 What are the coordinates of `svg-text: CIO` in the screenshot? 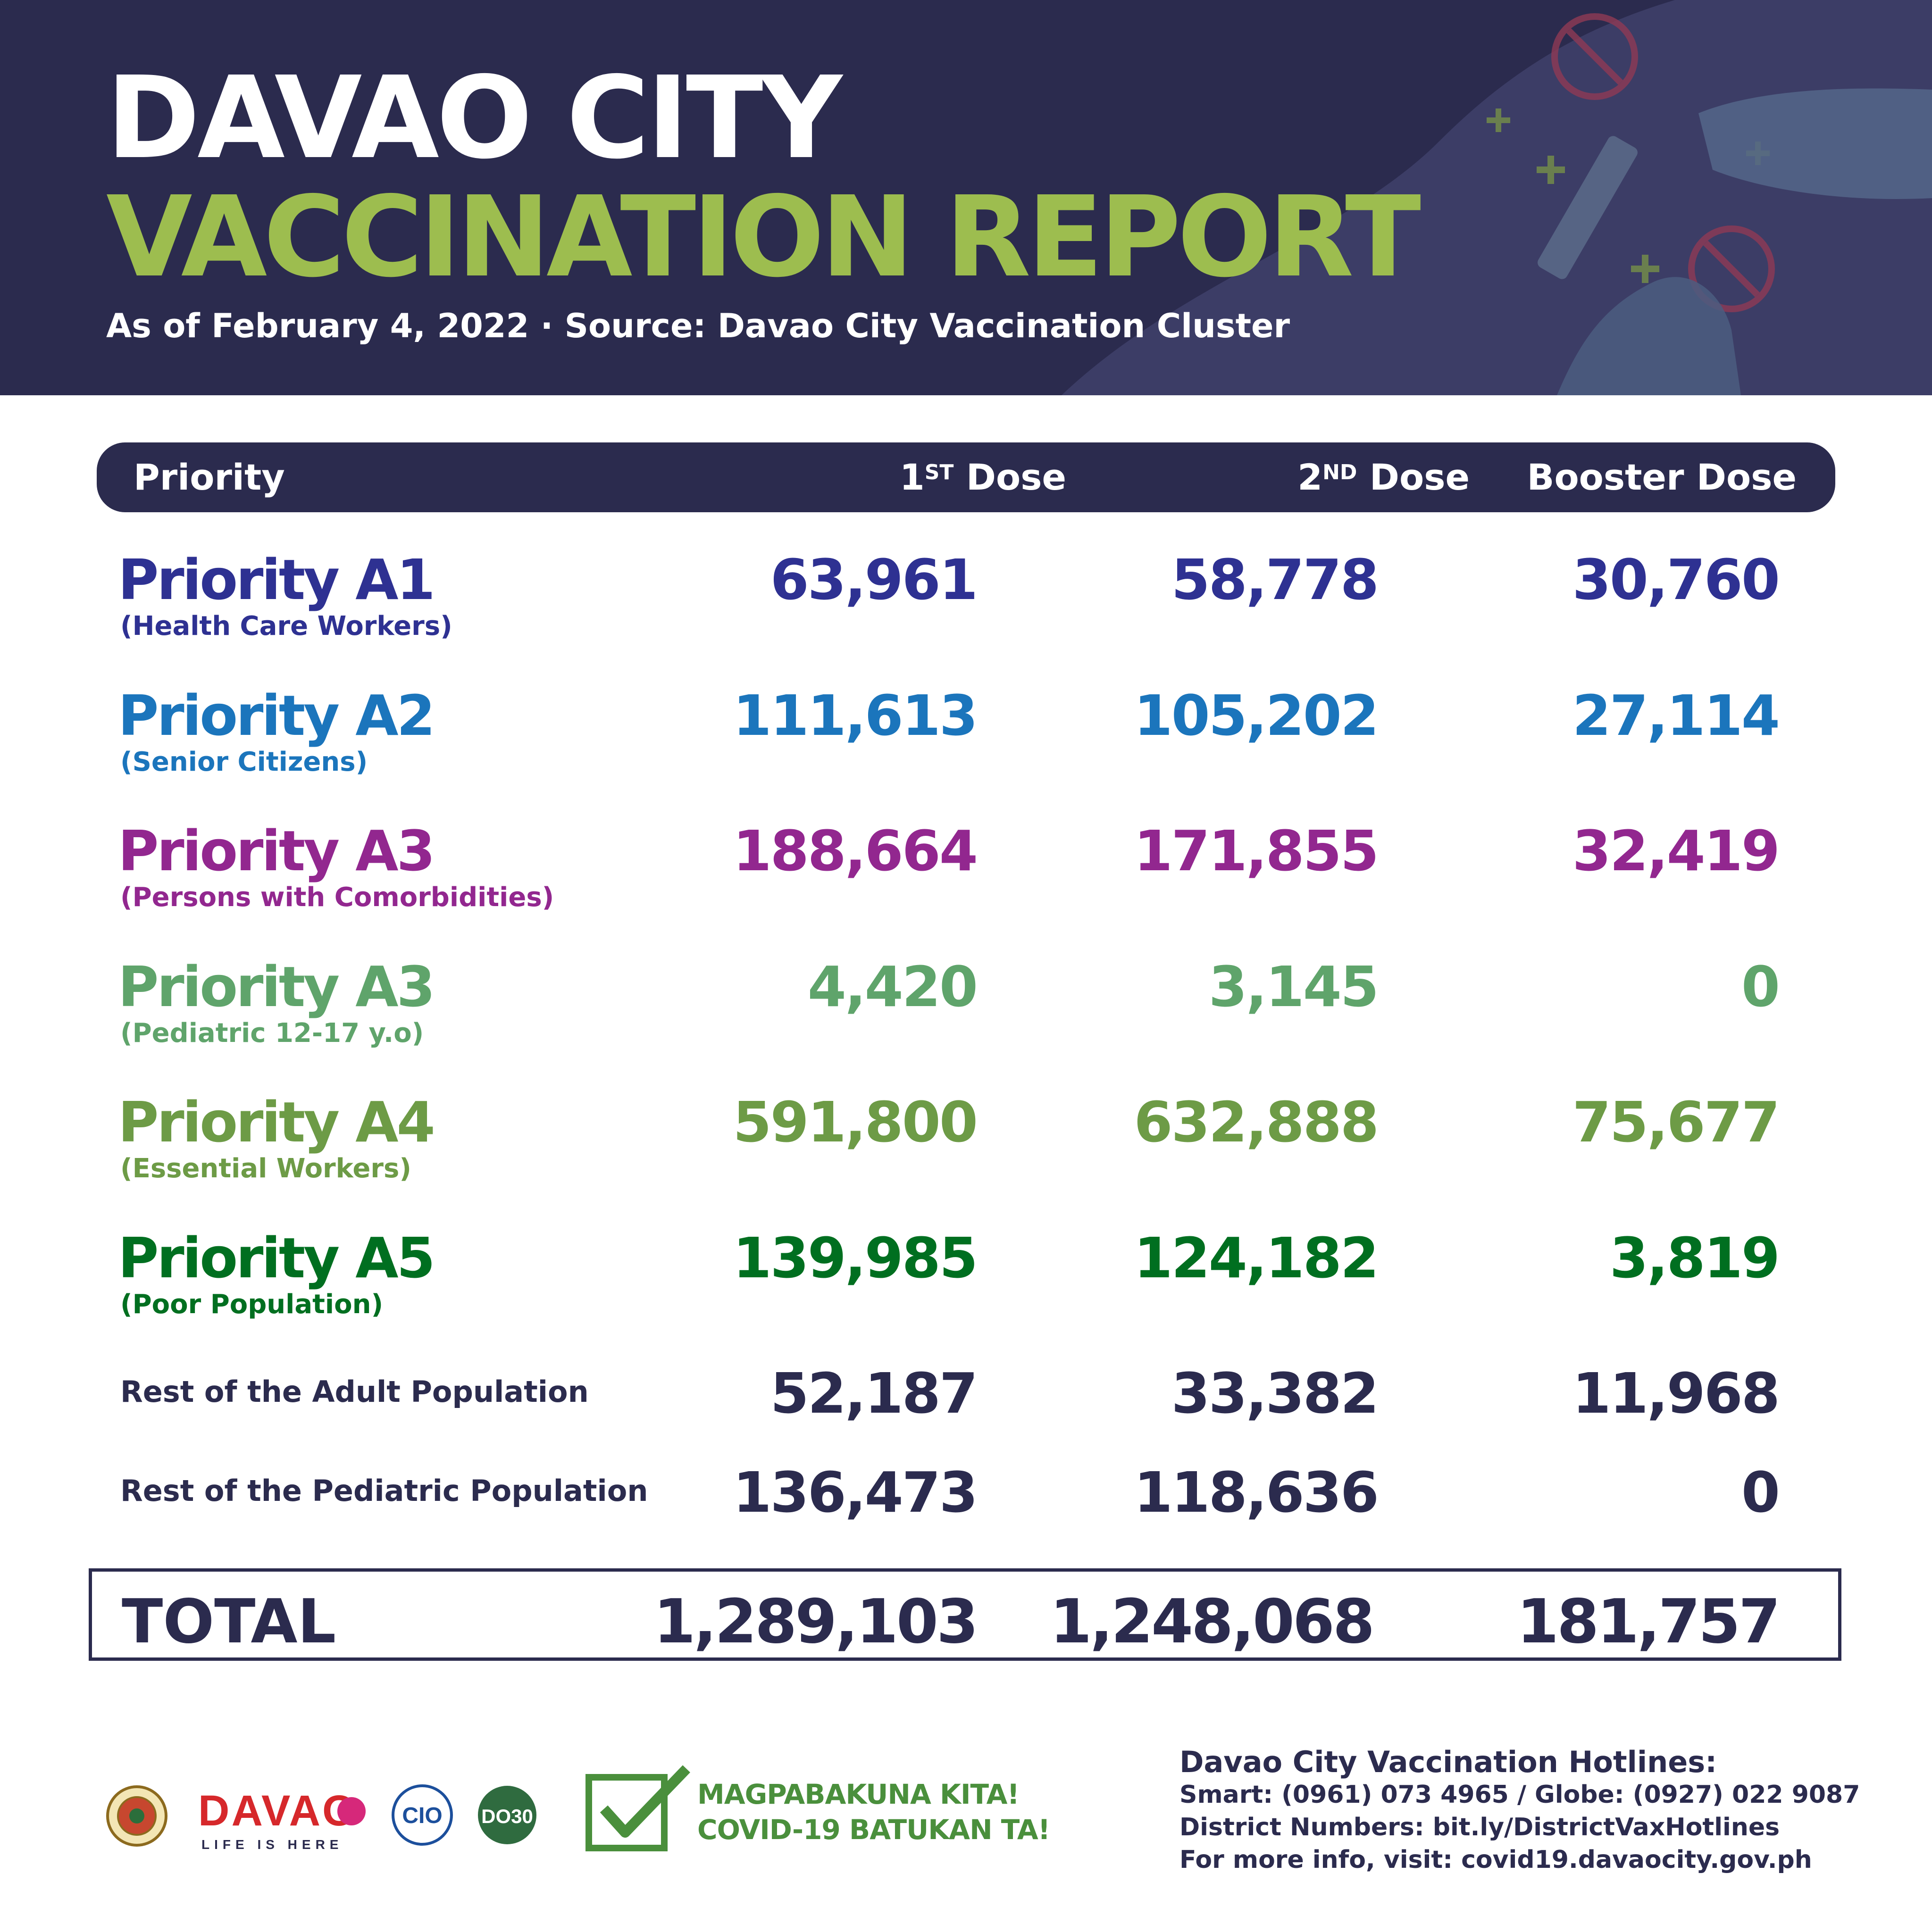 It's located at (422, 1816).